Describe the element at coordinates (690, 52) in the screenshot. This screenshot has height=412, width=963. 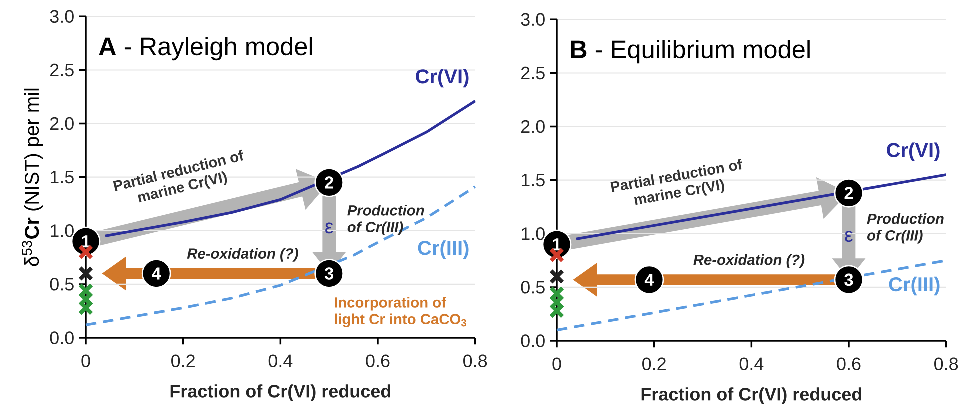
I see `text: B - Equilibrium model` at that location.